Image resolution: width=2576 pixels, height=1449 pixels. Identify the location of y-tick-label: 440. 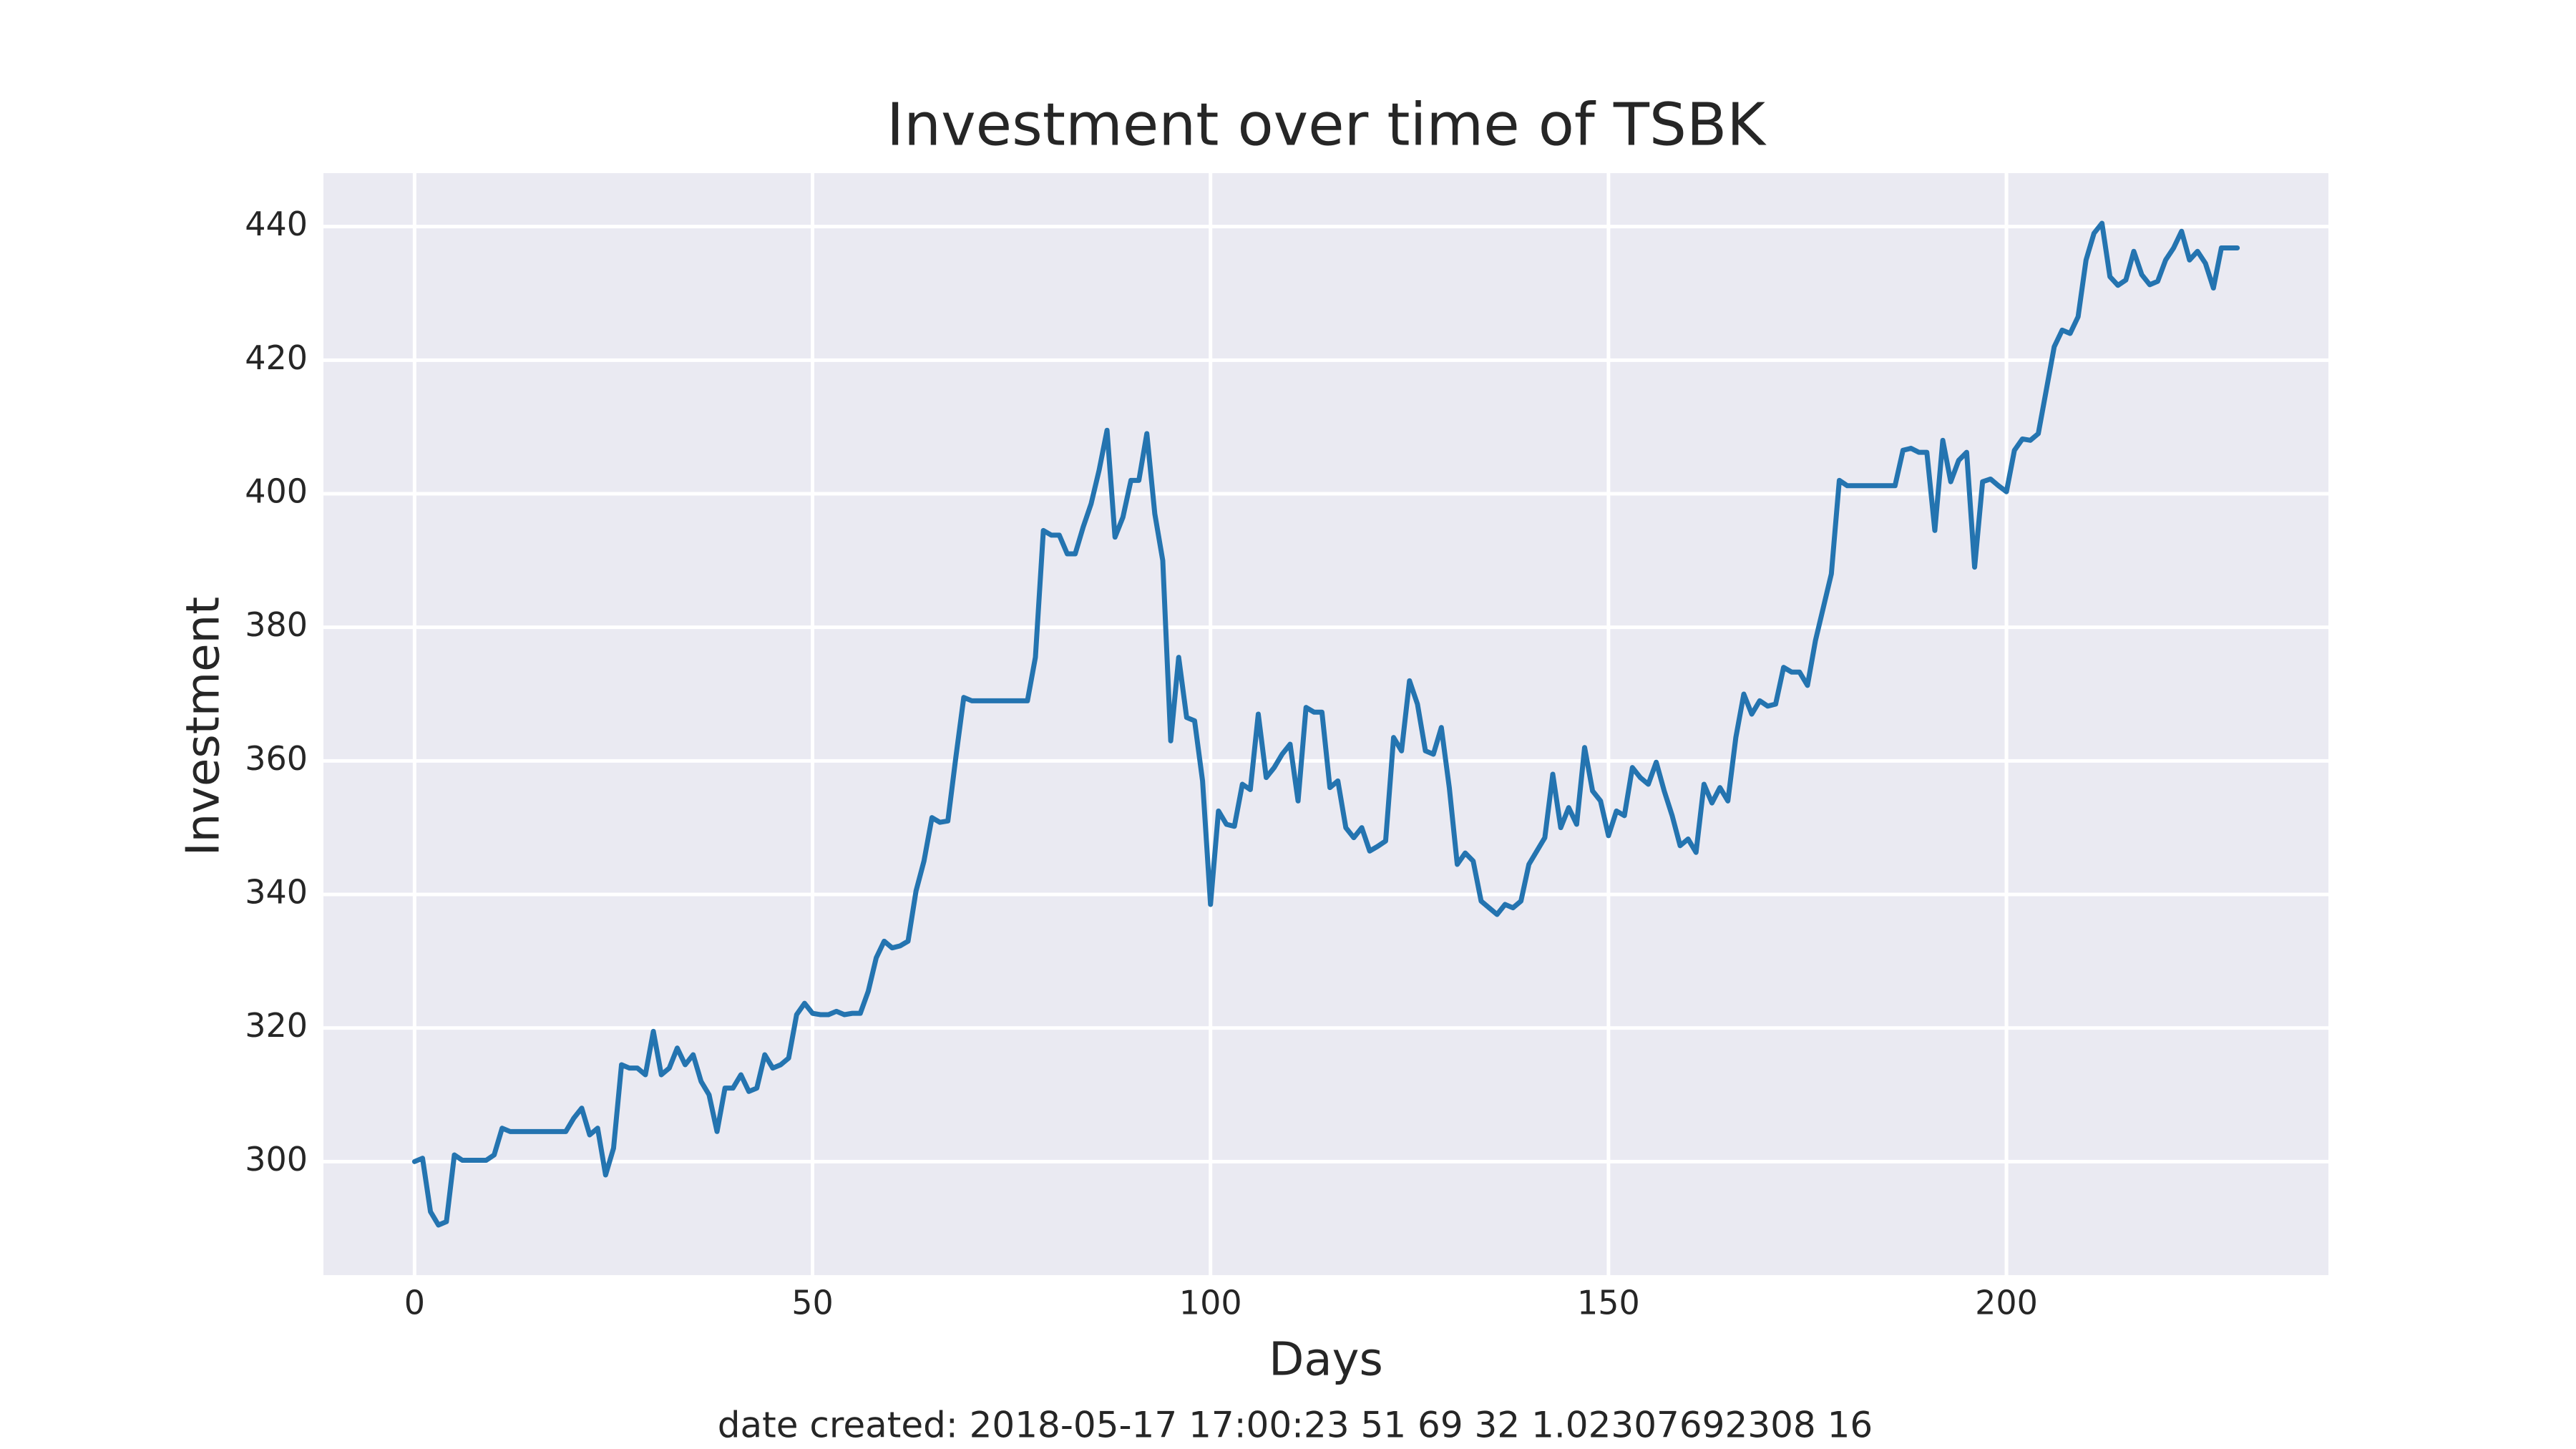
(276, 224).